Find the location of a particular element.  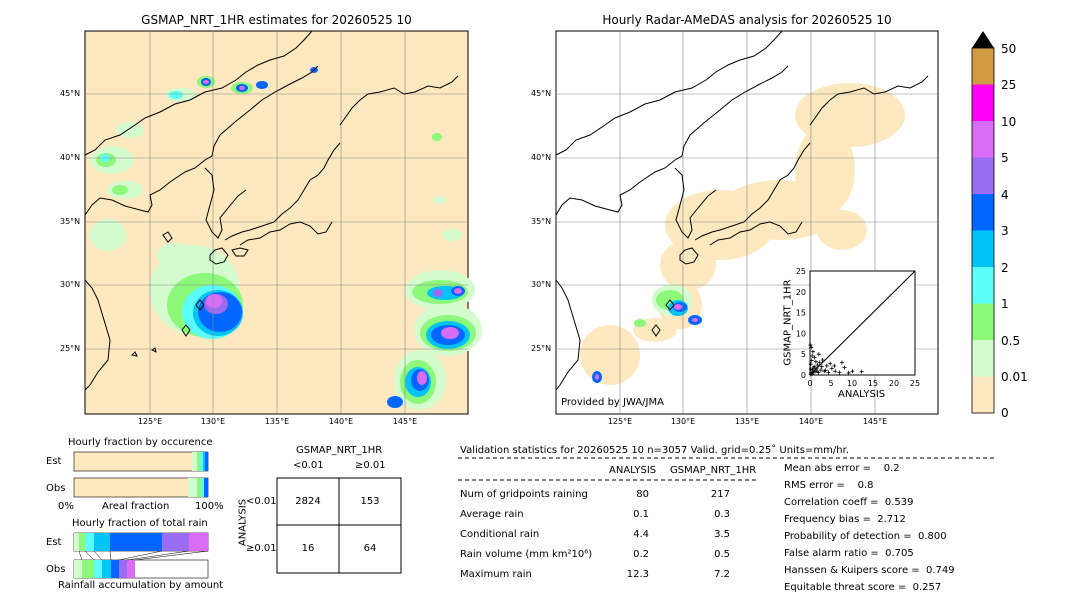

left-lat-label: 35°N is located at coordinates (70, 221).